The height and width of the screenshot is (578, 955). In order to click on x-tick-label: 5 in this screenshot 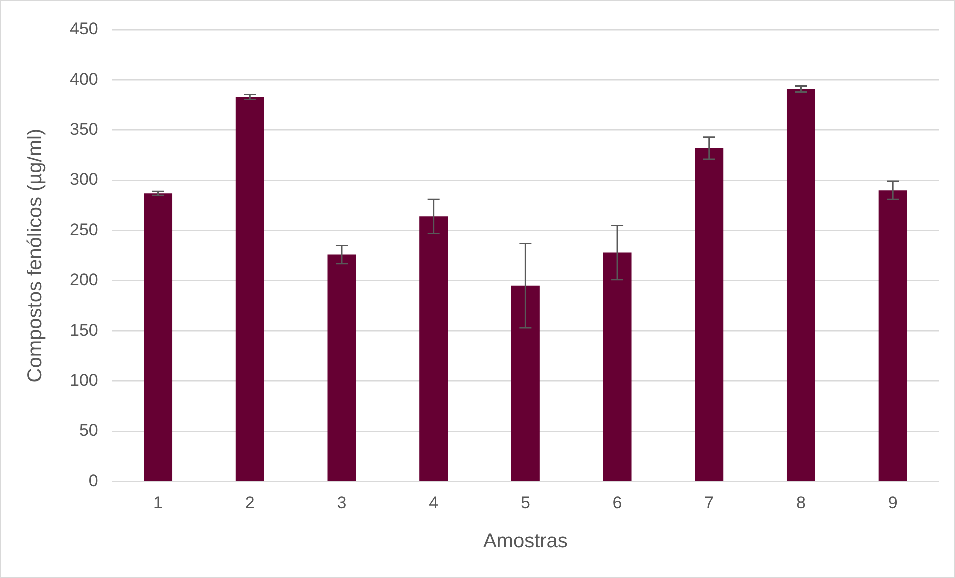, I will do `click(525, 502)`.